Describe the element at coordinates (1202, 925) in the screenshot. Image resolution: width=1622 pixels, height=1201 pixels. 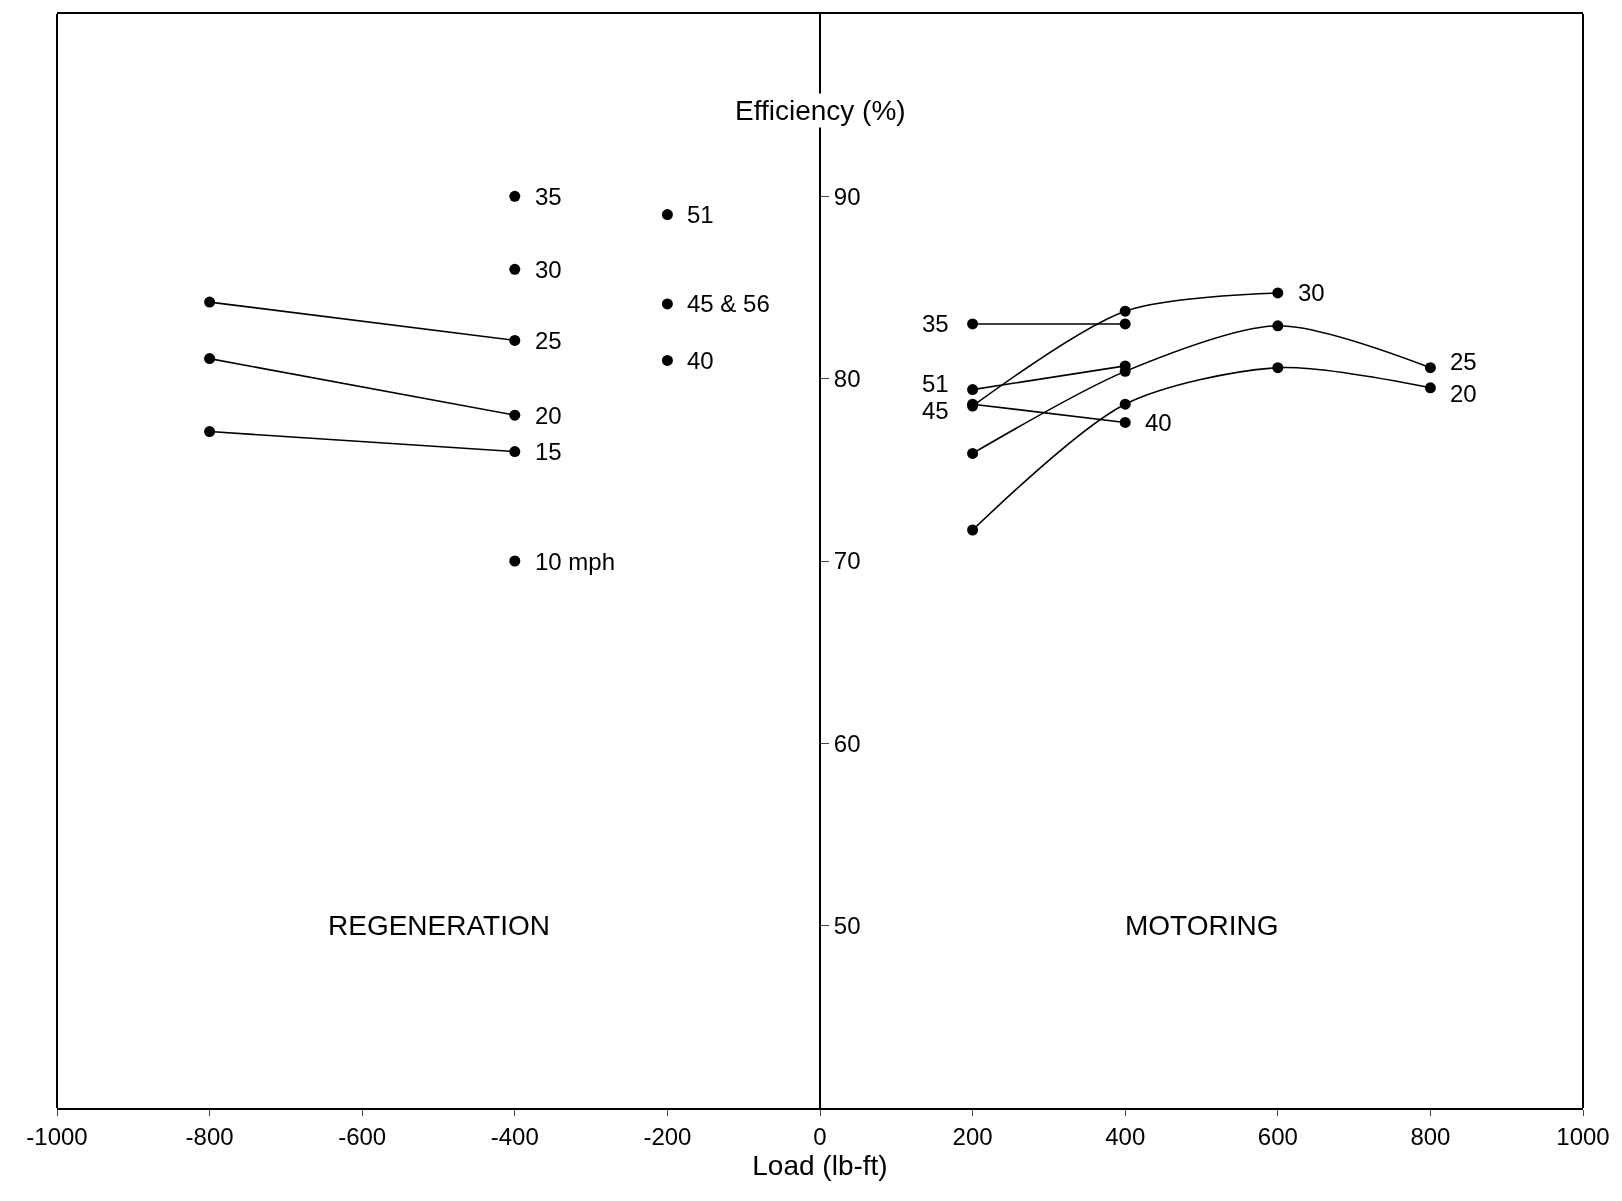
I see `annotation: MOTORING` at that location.